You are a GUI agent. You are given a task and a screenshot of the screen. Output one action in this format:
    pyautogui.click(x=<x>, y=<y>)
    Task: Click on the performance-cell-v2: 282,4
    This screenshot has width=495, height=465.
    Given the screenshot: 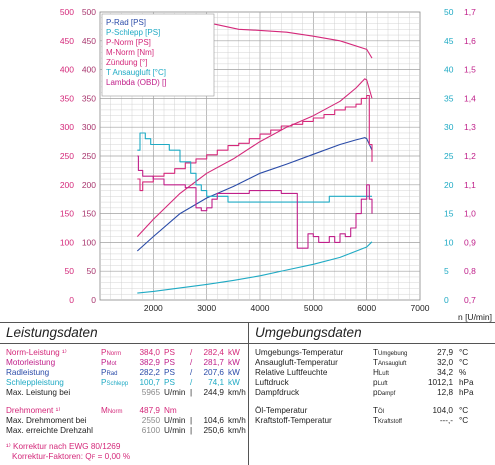 What is the action you would take?
    pyautogui.click(x=214, y=352)
    